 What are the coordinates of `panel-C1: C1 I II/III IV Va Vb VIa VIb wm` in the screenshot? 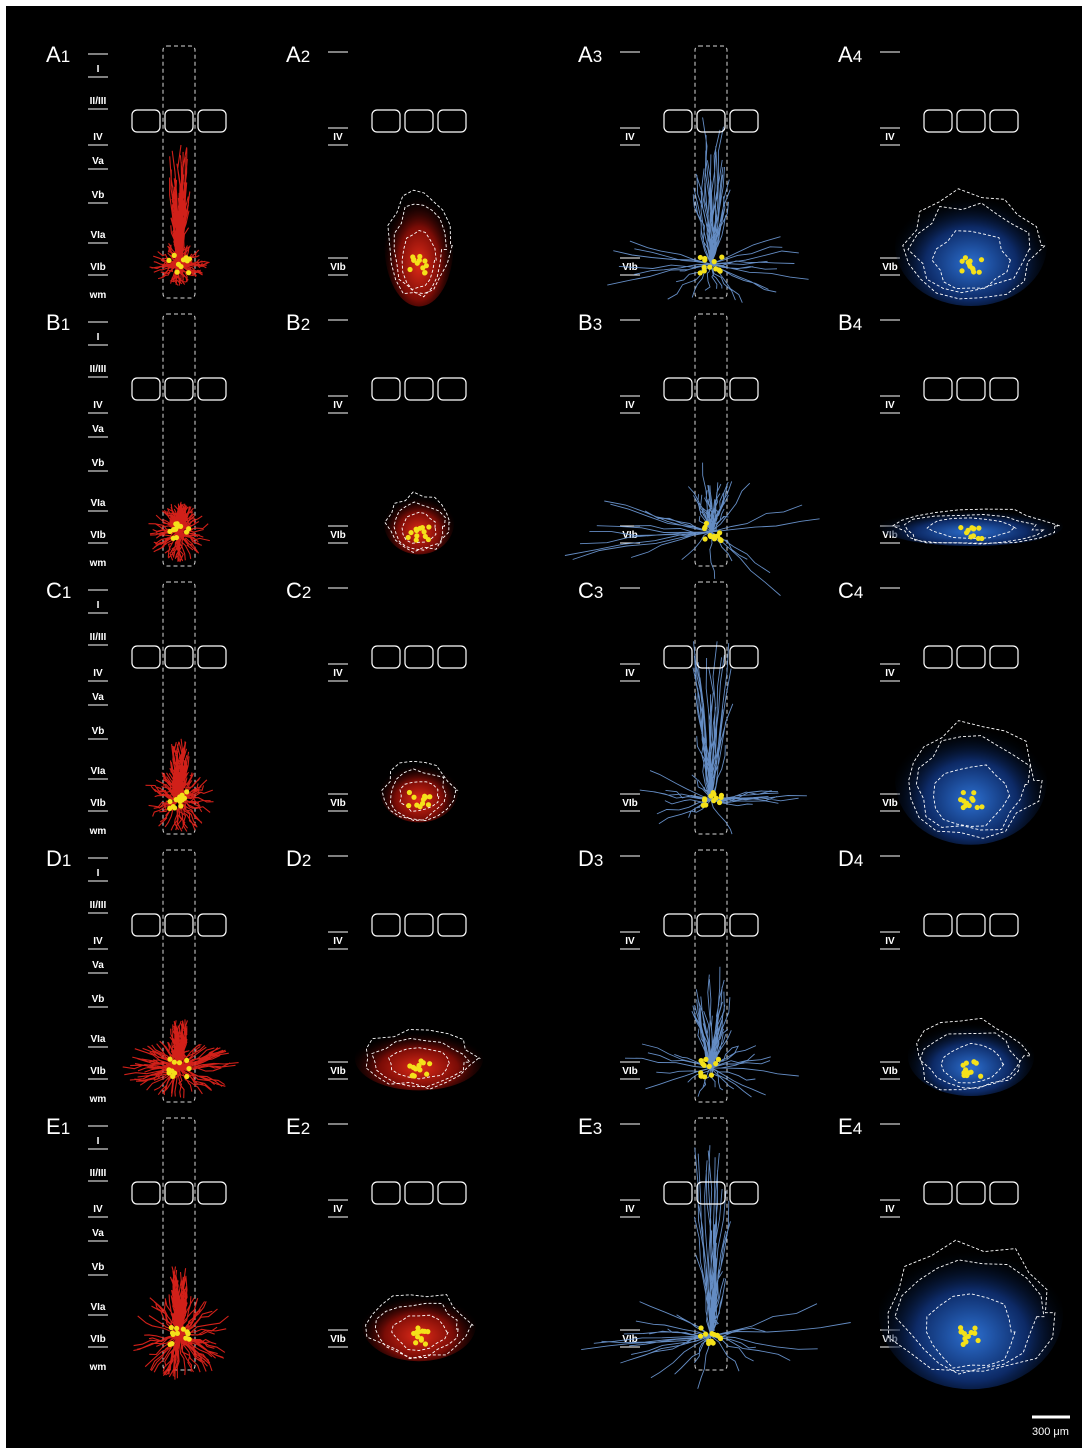 It's located at (136, 707).